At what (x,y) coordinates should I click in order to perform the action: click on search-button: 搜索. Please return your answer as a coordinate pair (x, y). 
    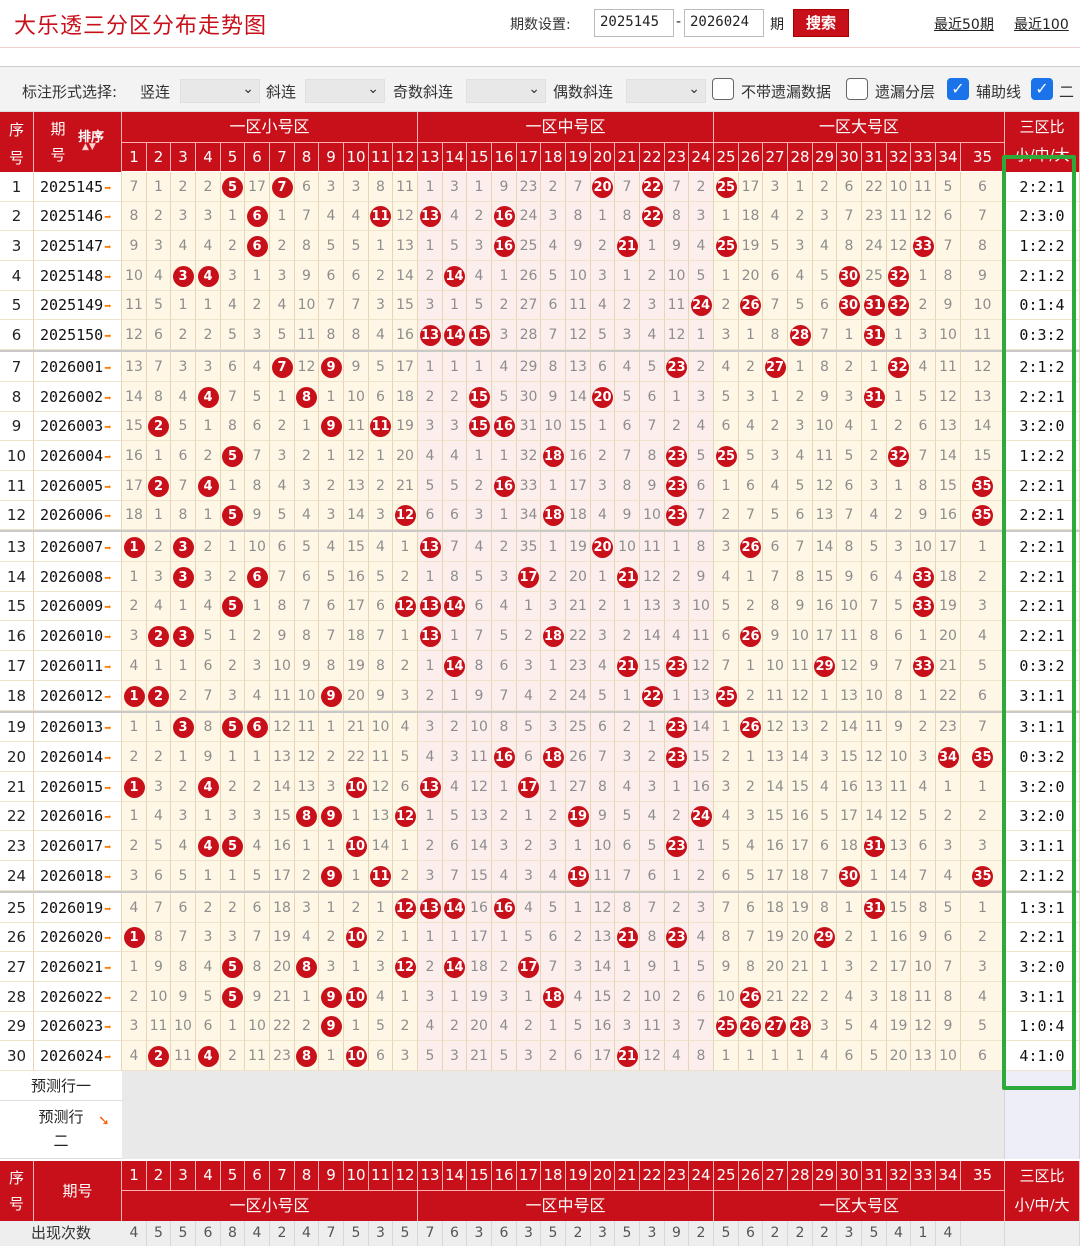
    Looking at the image, I should click on (821, 23).